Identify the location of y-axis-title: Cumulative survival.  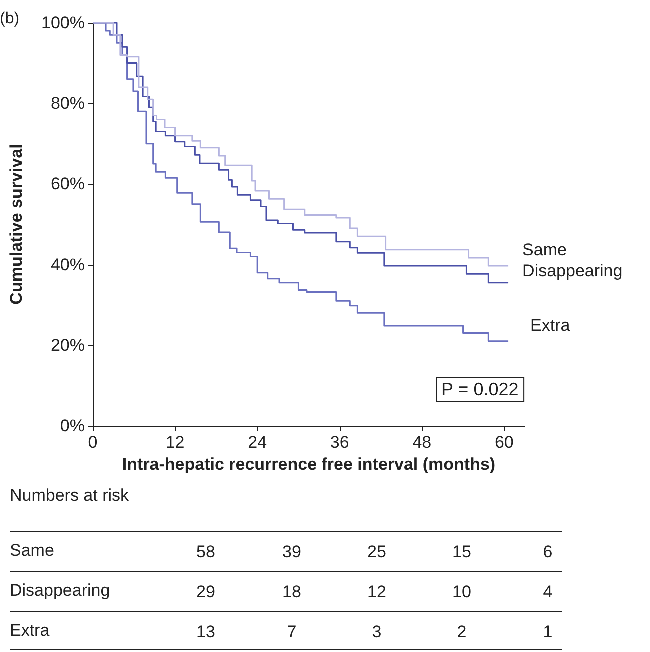
(16, 224).